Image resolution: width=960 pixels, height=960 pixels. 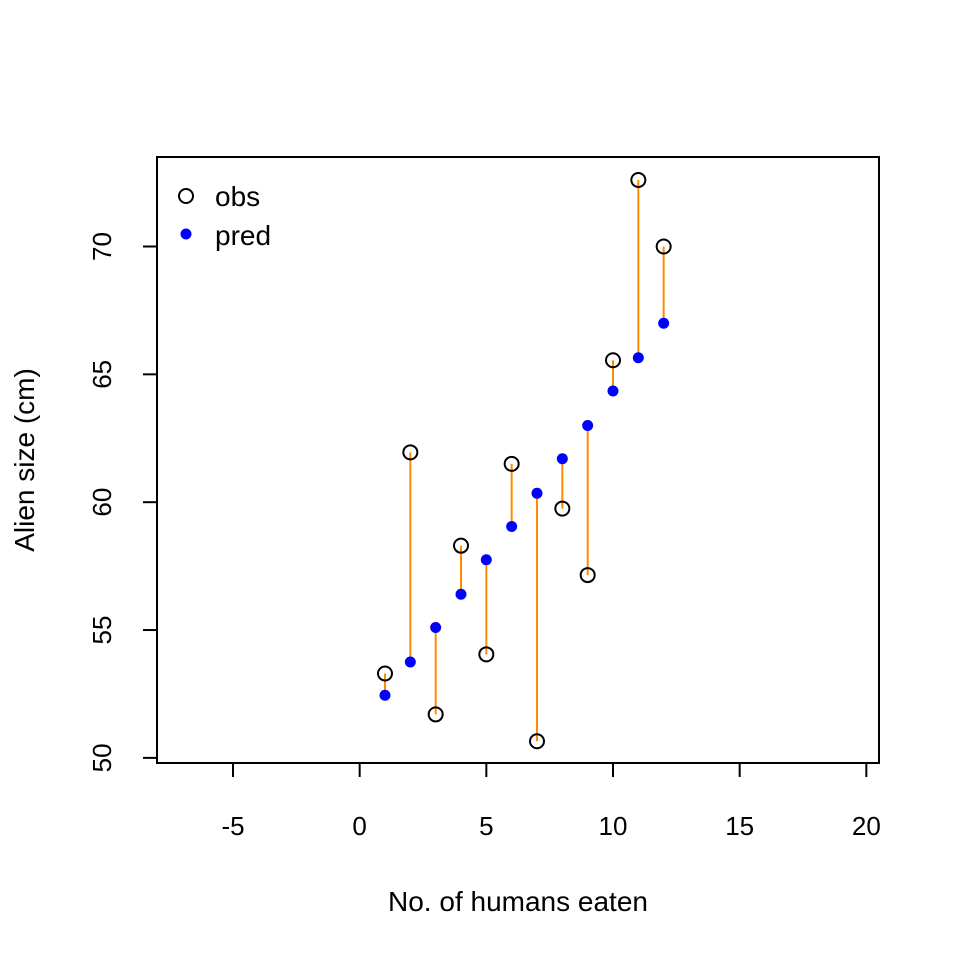 I want to click on x-tick-label: 20, so click(x=866, y=826).